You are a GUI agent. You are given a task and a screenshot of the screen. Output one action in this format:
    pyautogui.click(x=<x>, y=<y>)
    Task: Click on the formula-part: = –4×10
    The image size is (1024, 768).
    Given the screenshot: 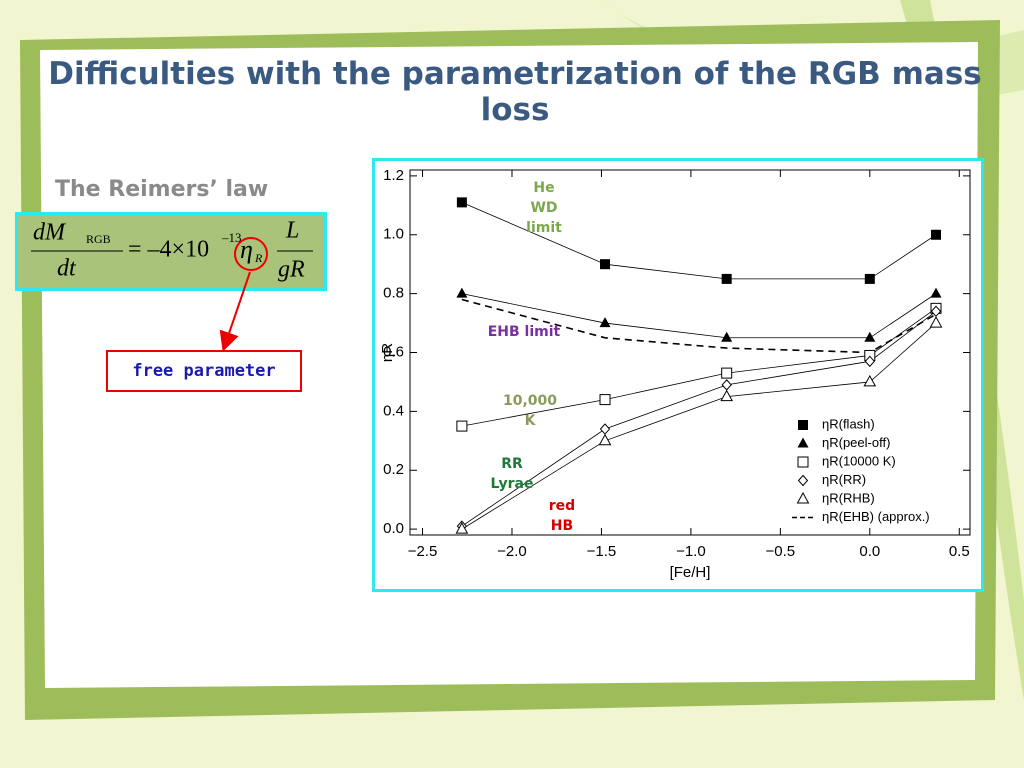 What is the action you would take?
    pyautogui.click(x=168, y=250)
    